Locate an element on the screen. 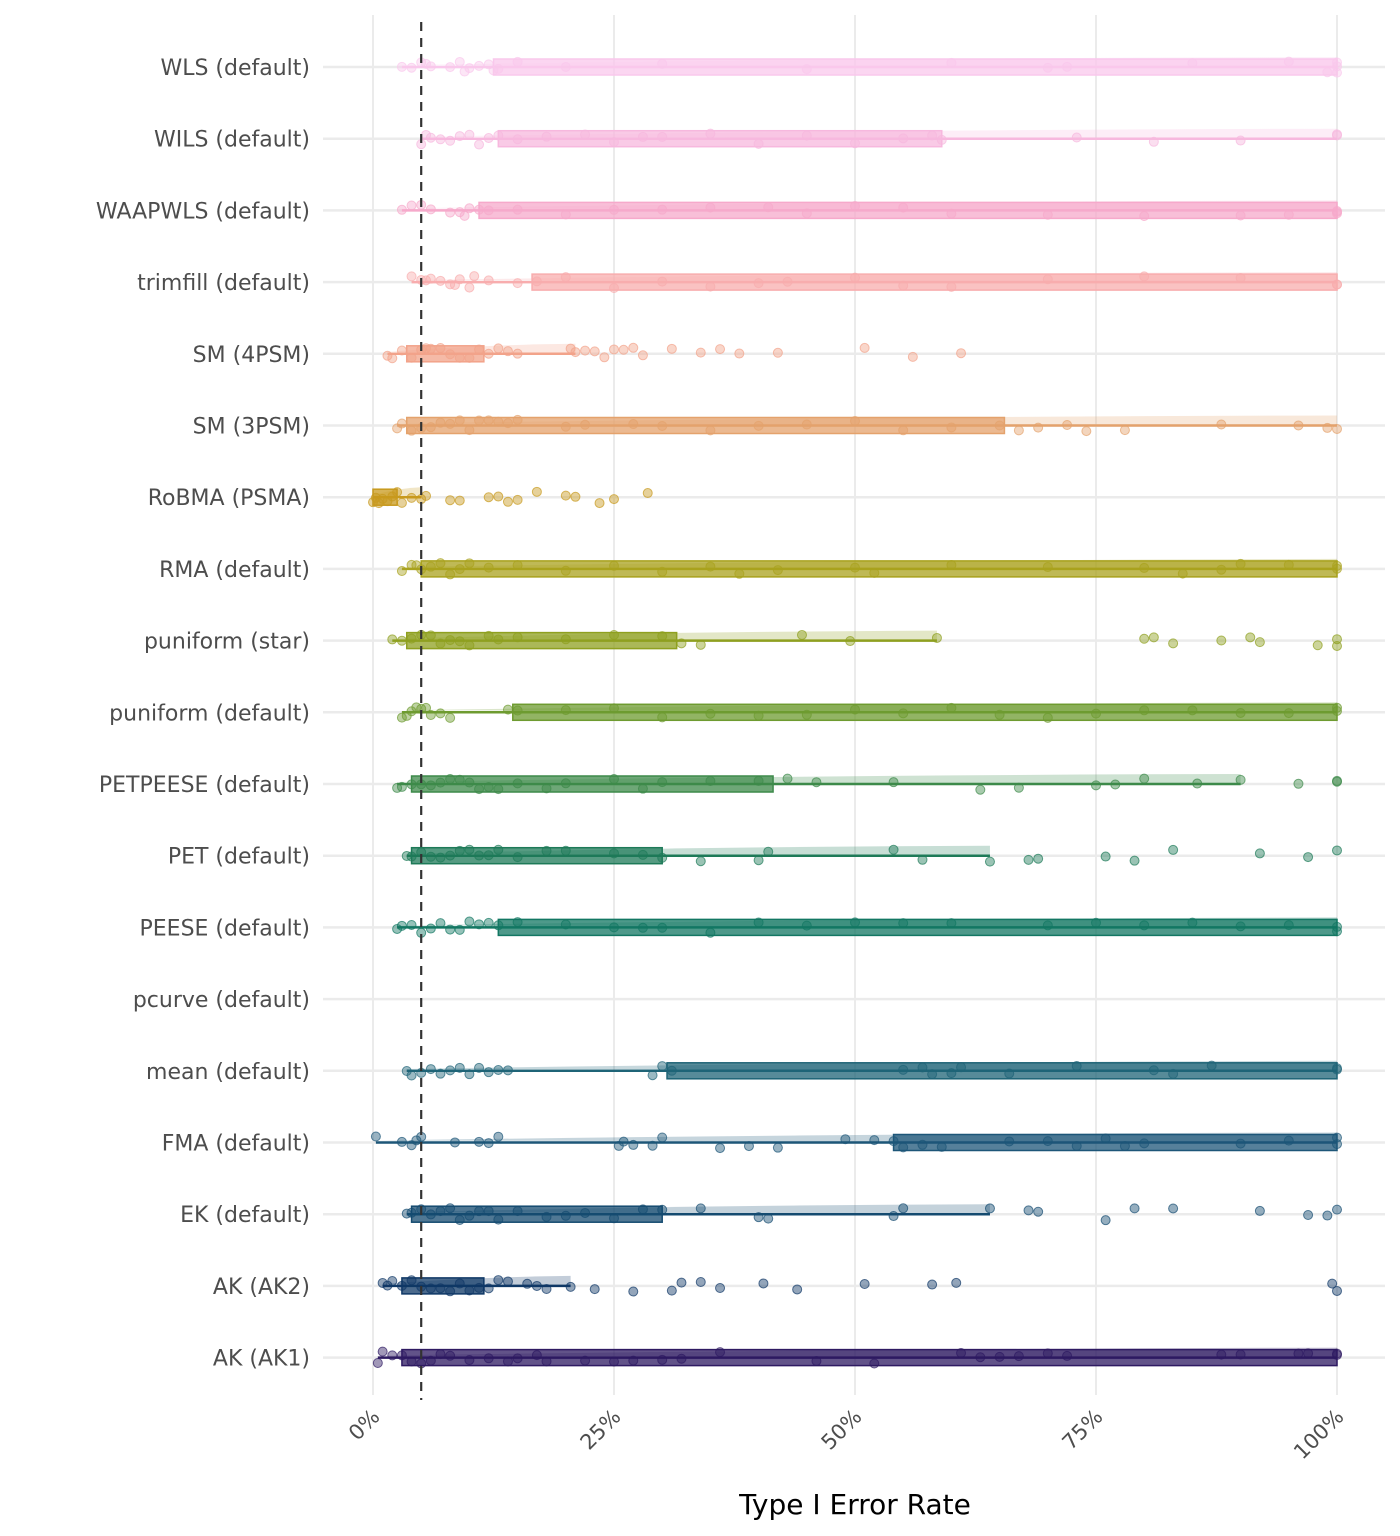 The image size is (1400, 1536). y-tick-label: FMA (default) is located at coordinates (236, 1144).